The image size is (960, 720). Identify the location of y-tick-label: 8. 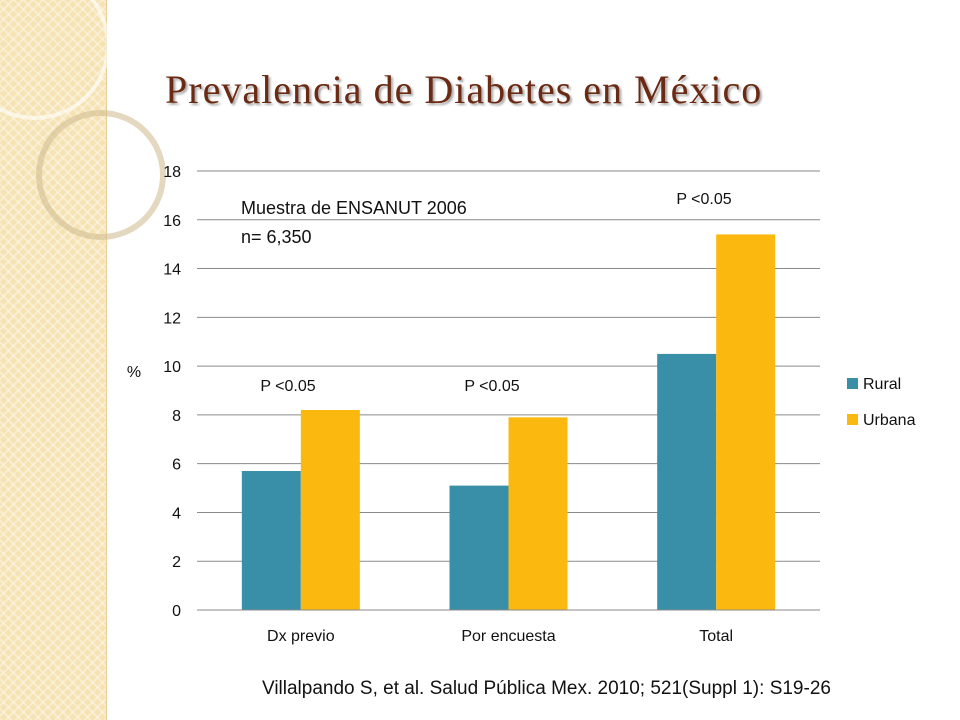
(176, 416).